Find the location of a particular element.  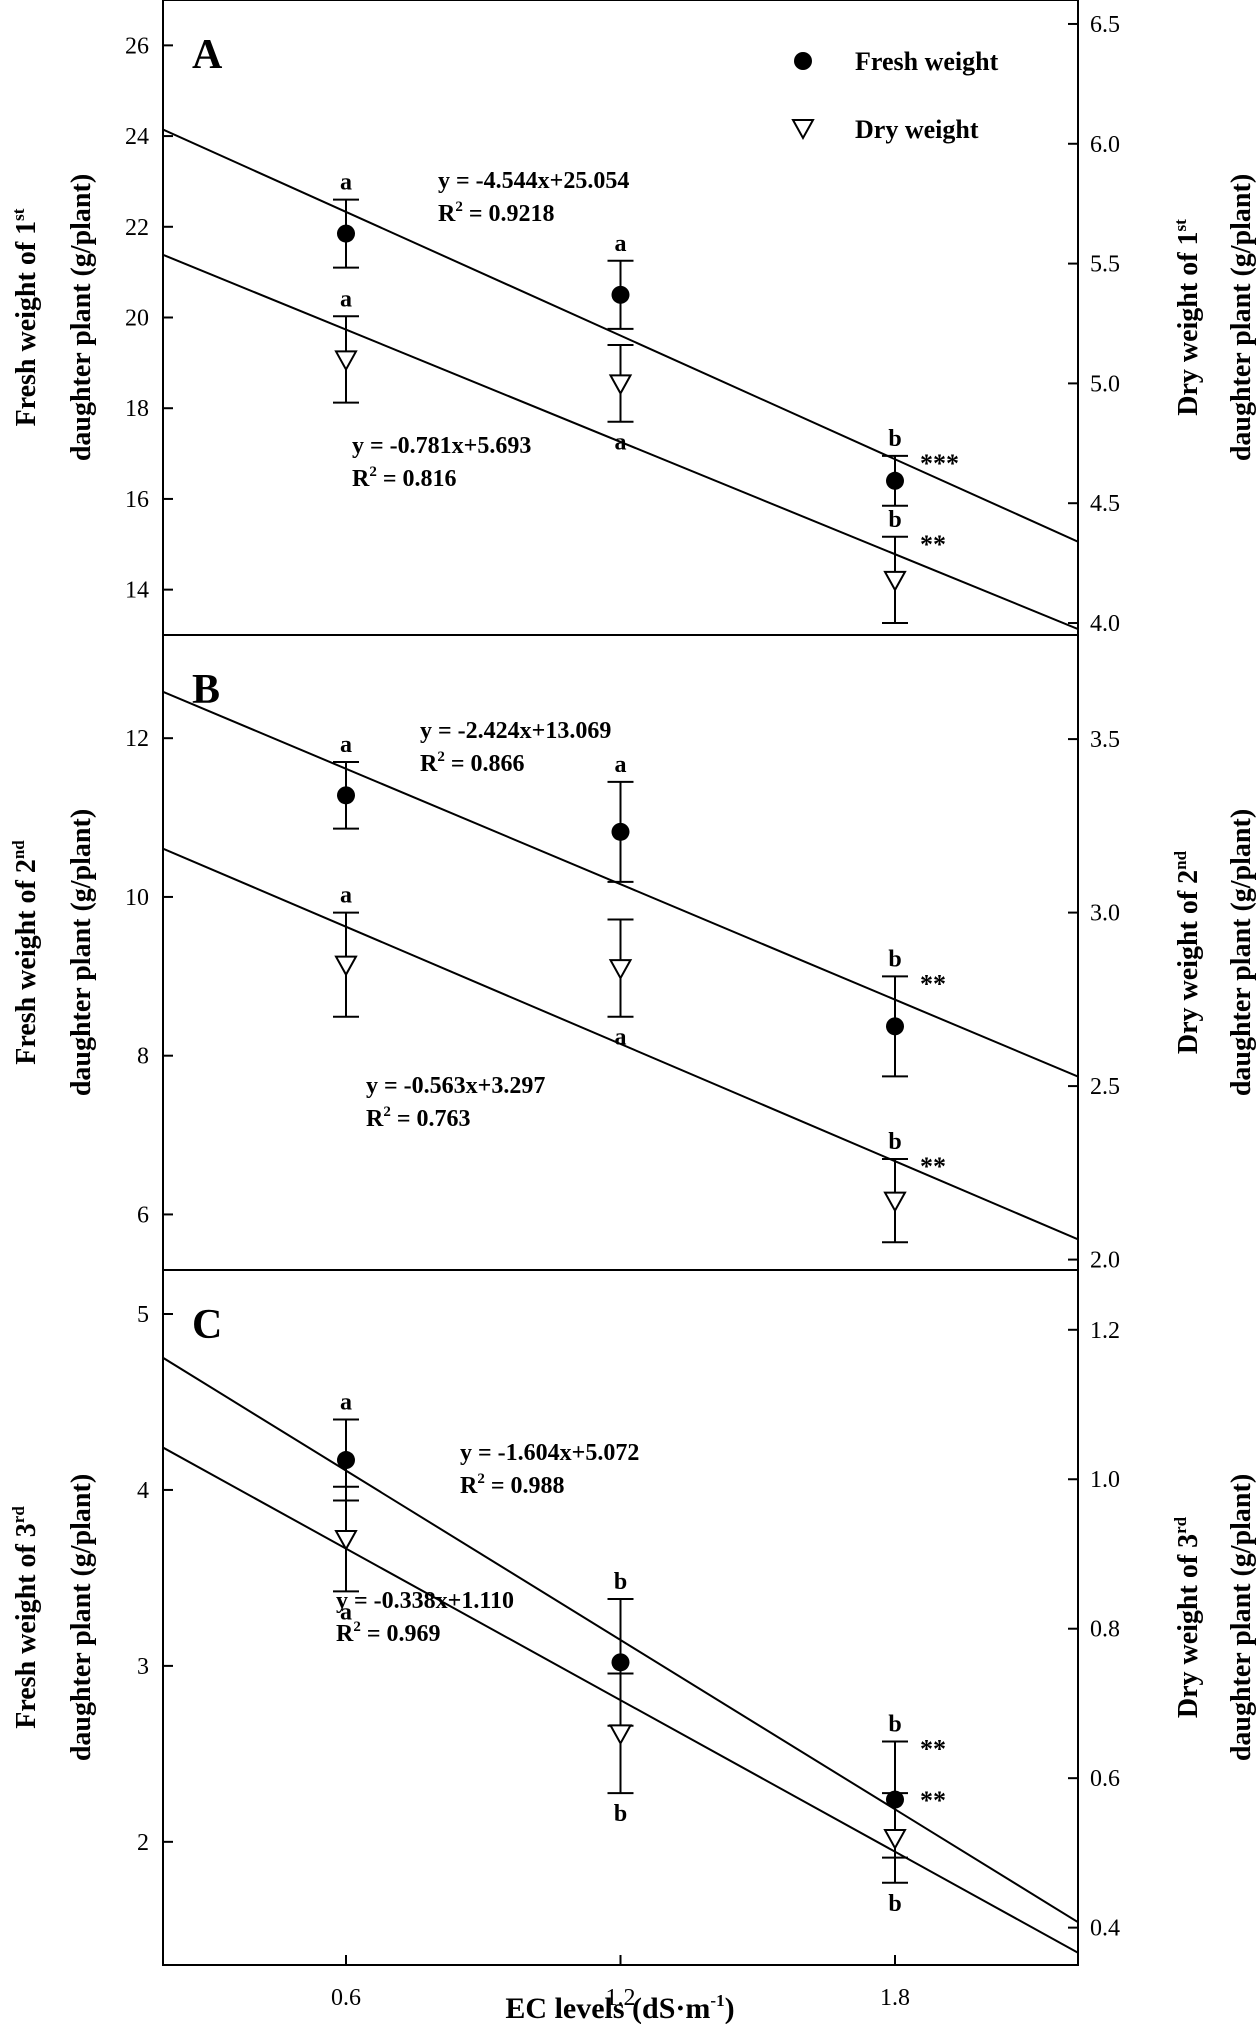

panel-letter: A is located at coordinates (207, 55).